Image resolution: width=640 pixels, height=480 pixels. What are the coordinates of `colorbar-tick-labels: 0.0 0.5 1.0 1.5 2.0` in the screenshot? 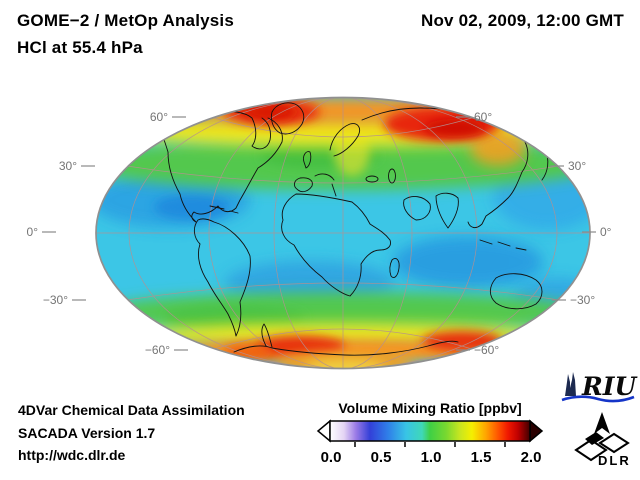 It's located at (431, 457).